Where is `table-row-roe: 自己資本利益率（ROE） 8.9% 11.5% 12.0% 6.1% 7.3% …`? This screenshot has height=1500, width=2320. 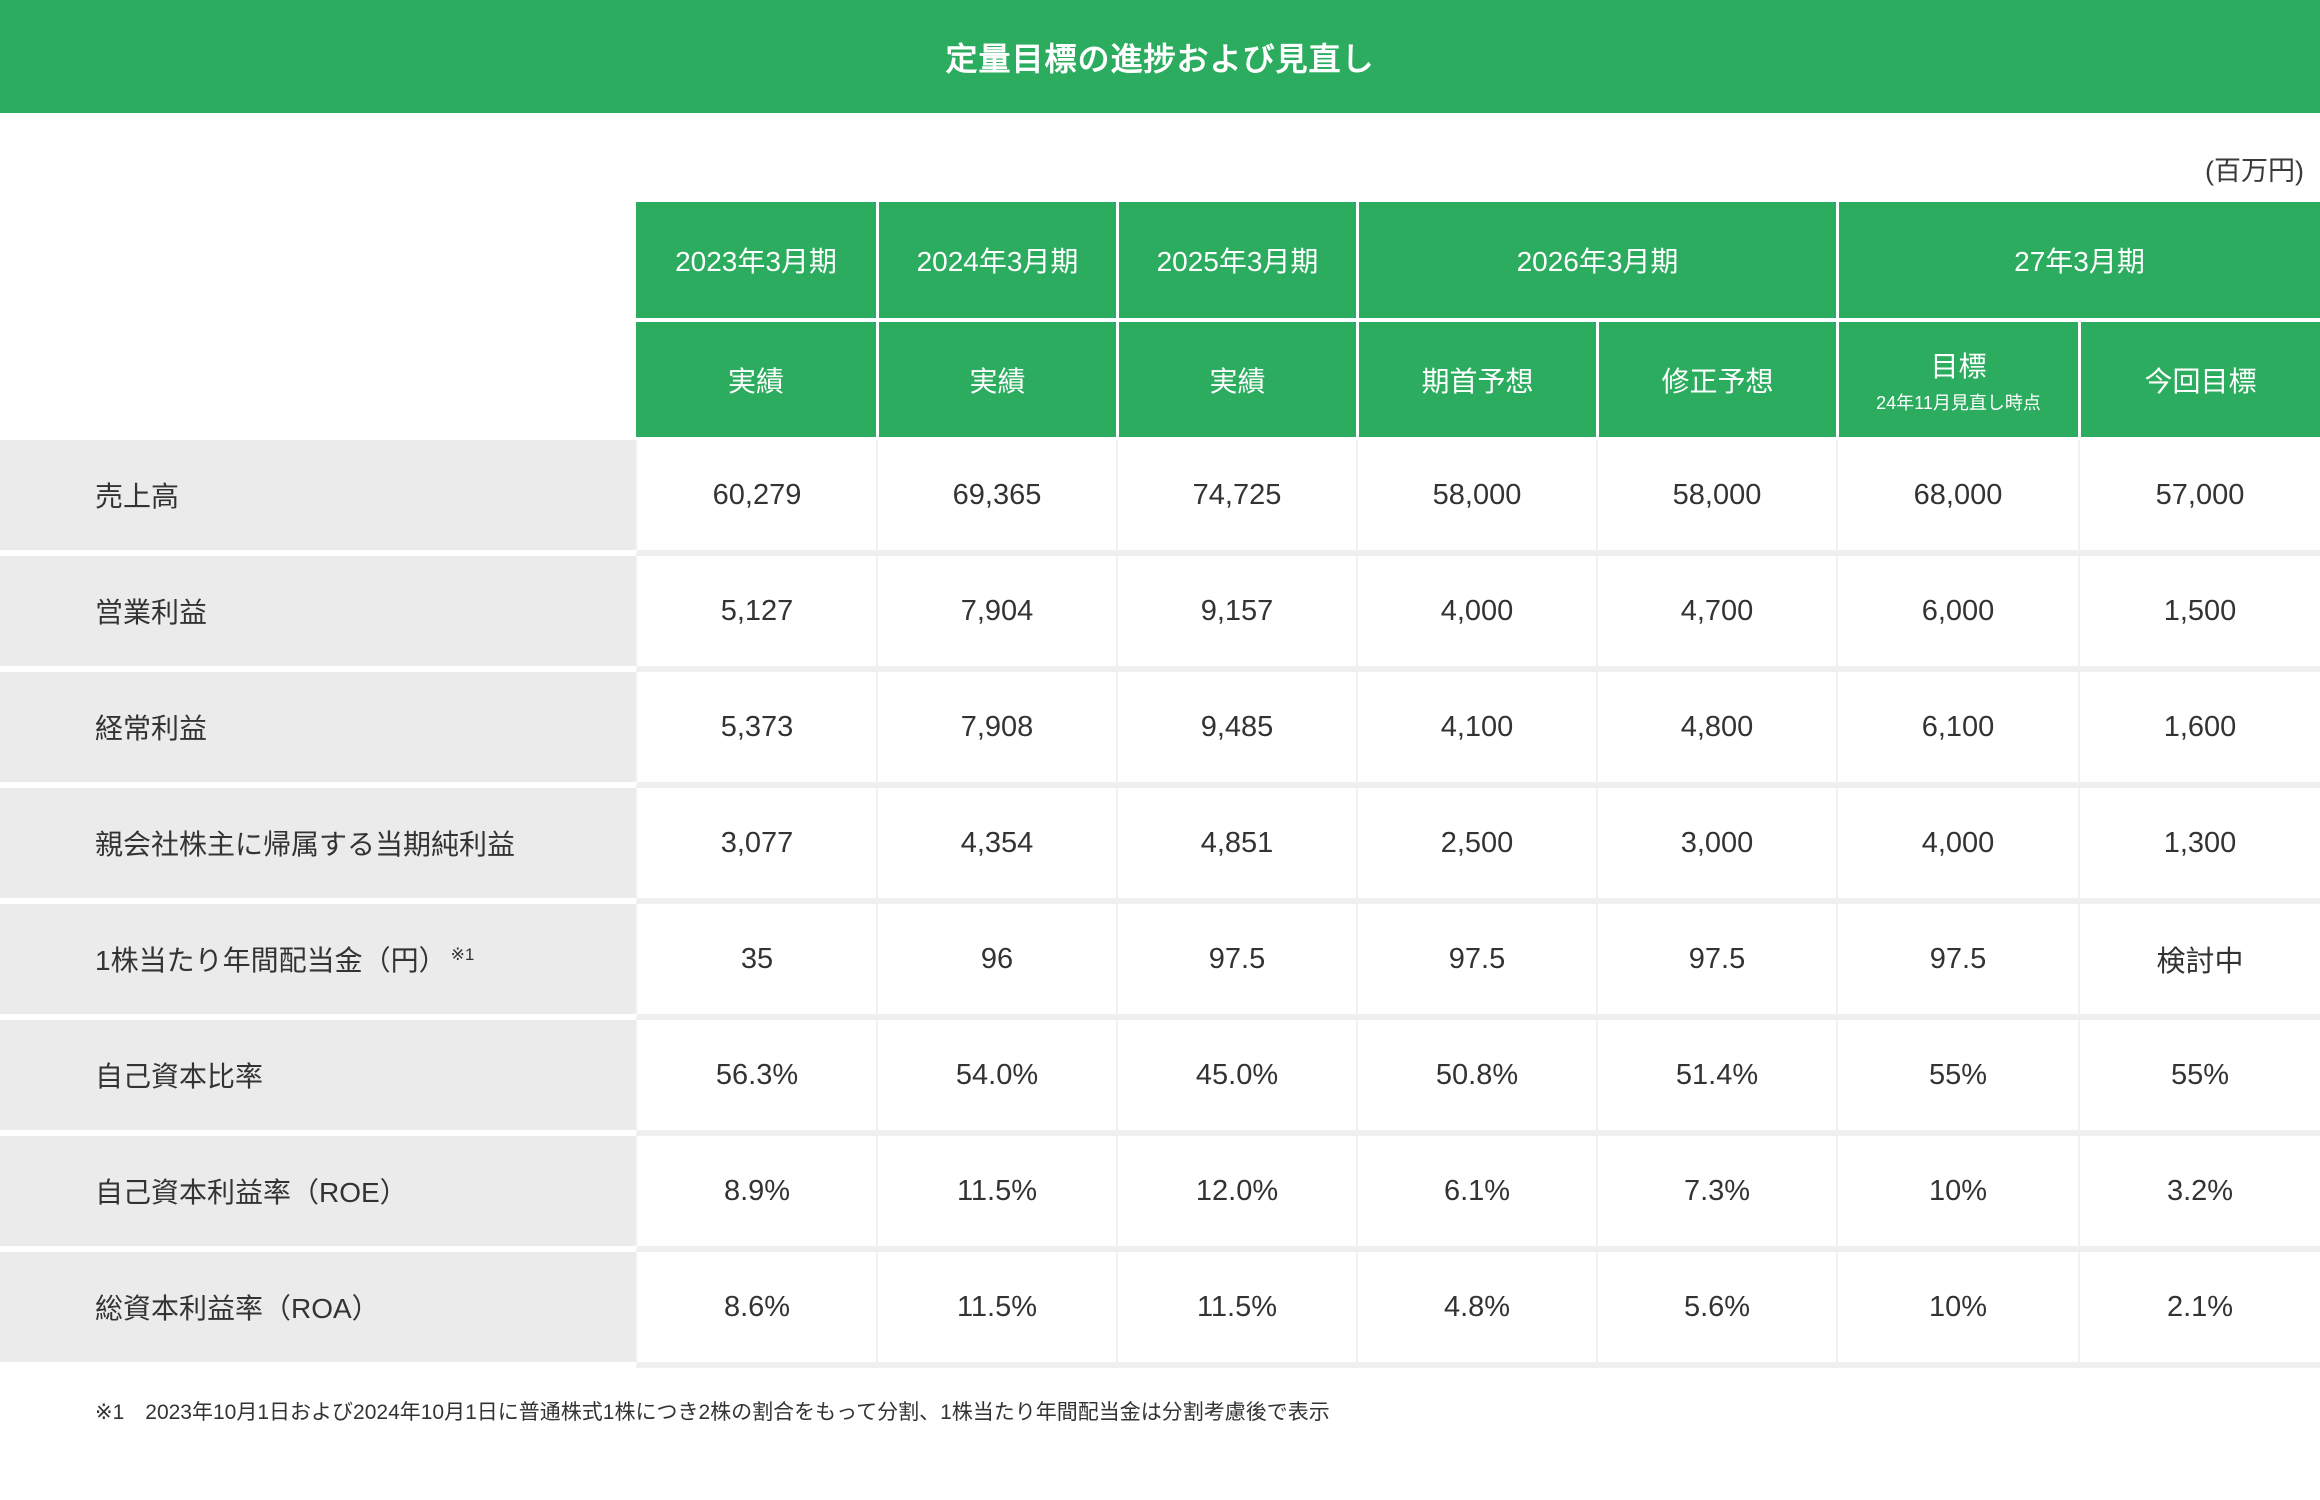
table-row-roe: 自己資本利益率（ROE） 8.9% 11.5% 12.0% 6.1% 7.3% … is located at coordinates (1160, 1194).